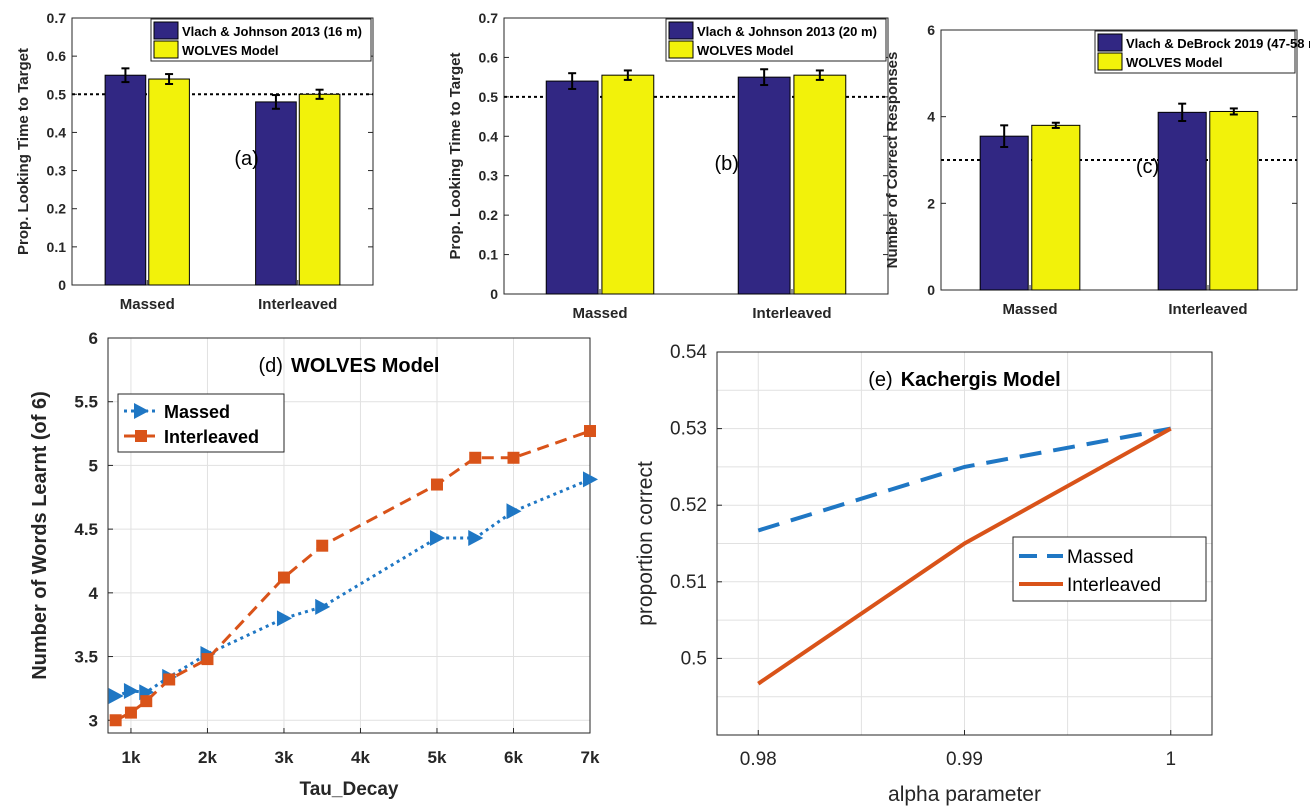 Image resolution: width=1310 pixels, height=806 pixels. Describe the element at coordinates (365, 366) in the screenshot. I see `chart-title: WOLVES Model` at that location.